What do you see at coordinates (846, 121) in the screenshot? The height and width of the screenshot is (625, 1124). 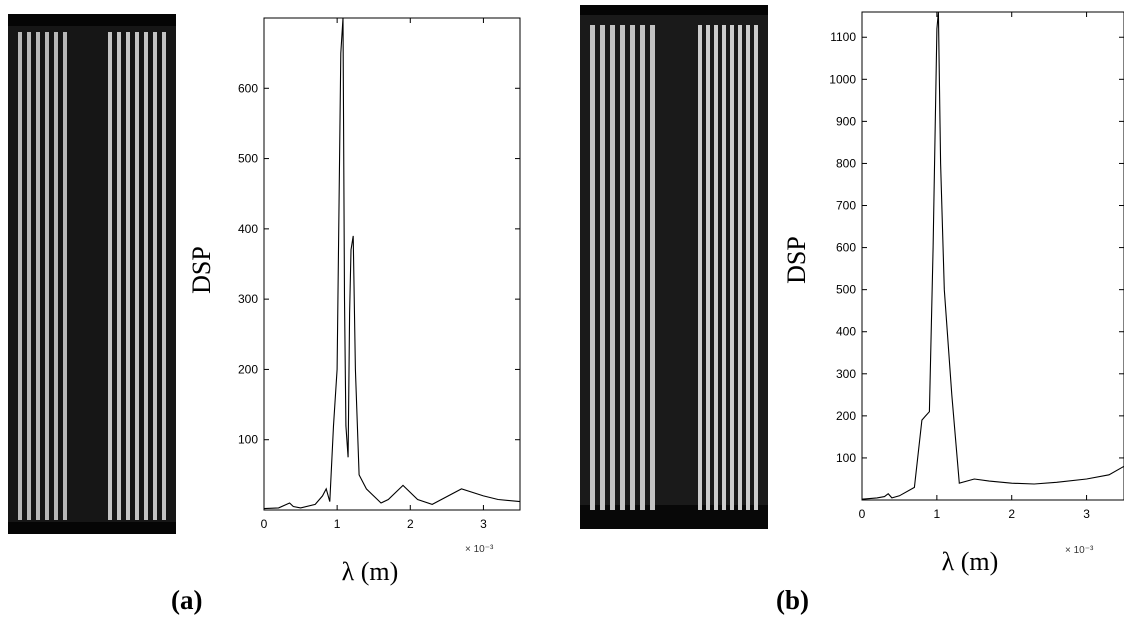 I see `y-tick-label: 900` at bounding box center [846, 121].